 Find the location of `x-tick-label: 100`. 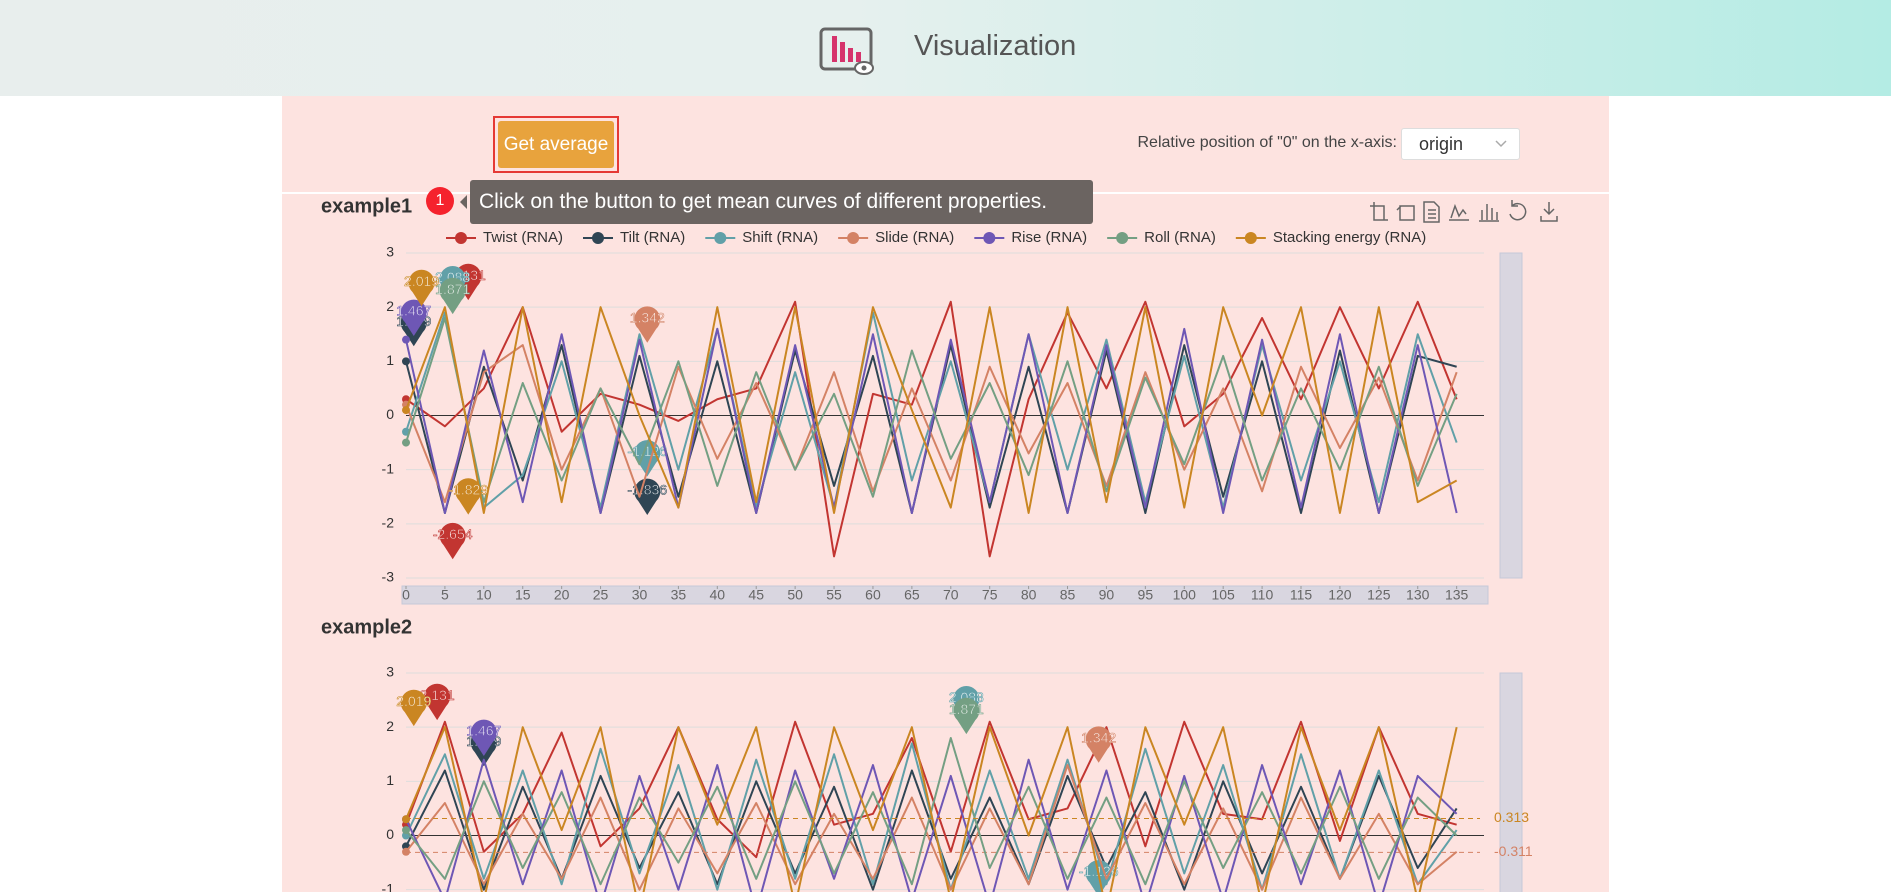

x-tick-label: 100 is located at coordinates (1185, 595).